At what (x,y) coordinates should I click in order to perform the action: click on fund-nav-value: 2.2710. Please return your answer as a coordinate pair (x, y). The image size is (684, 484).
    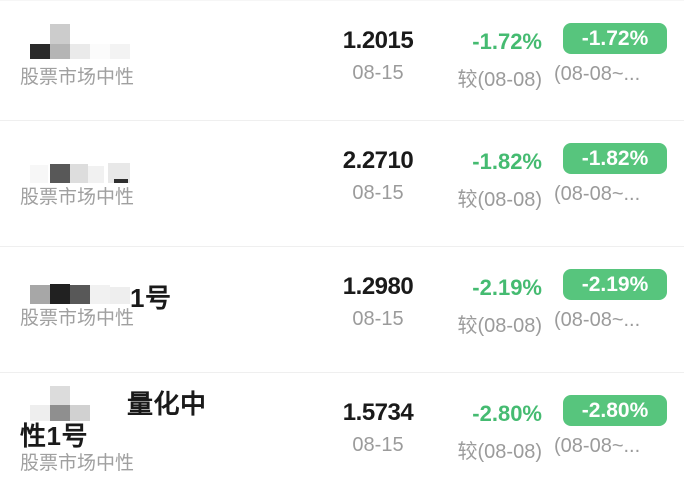
    Looking at the image, I should click on (378, 160).